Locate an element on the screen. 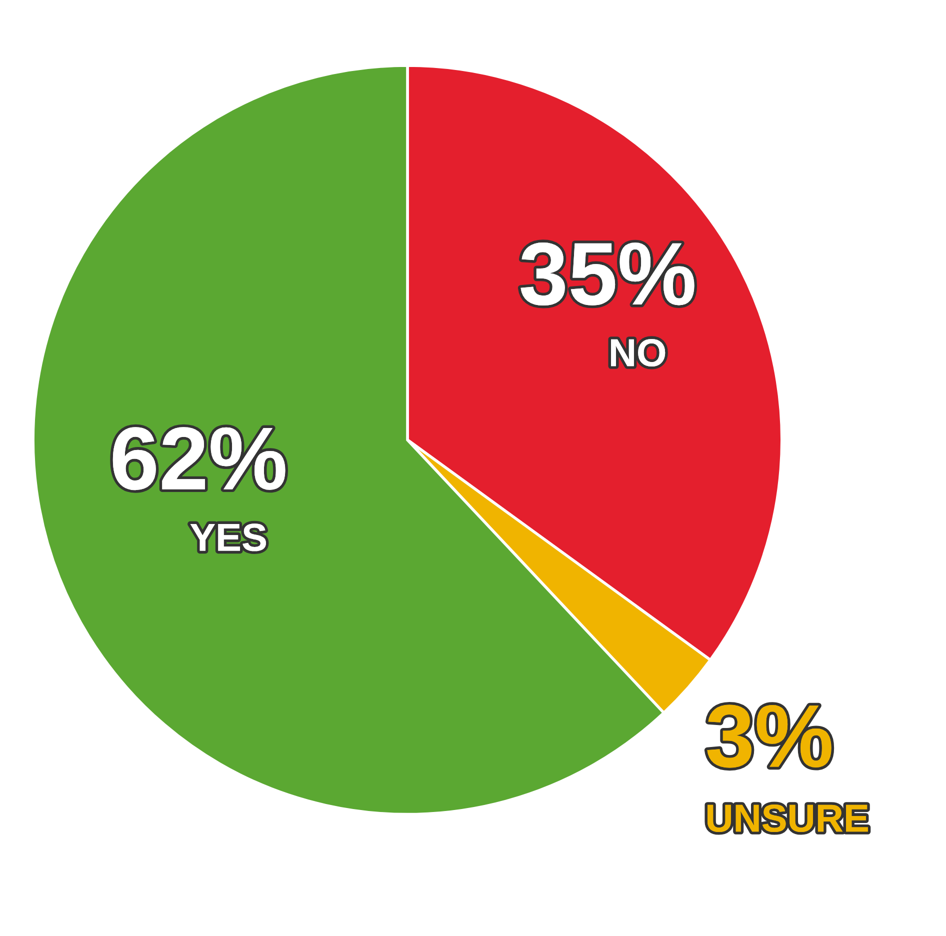 The height and width of the screenshot is (936, 946). slice-label: UNSURE is located at coordinates (788, 818).